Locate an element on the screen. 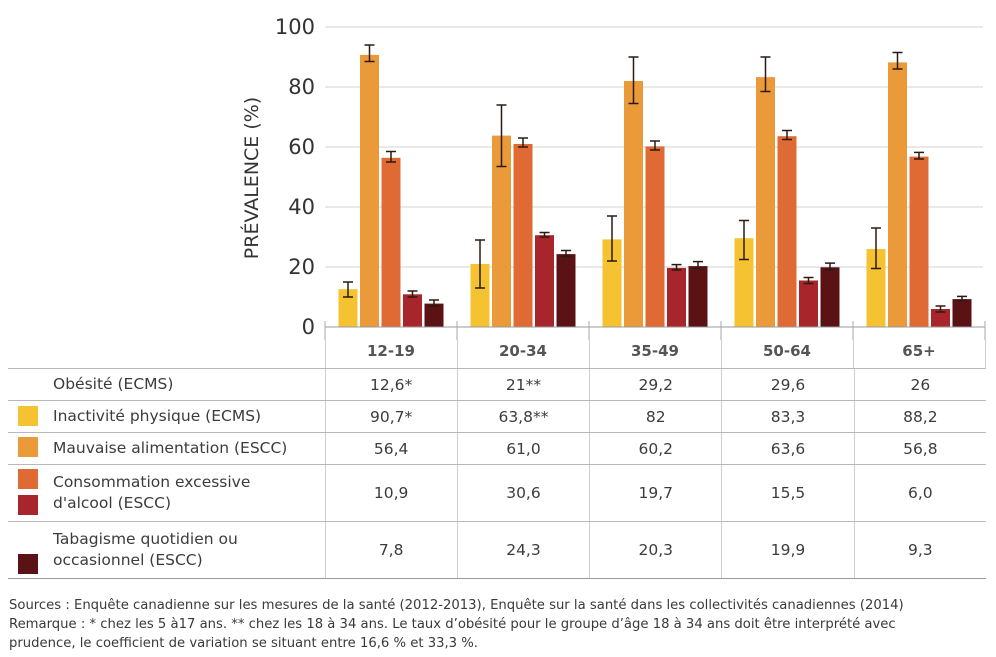  row-label-line: occasionnel (ESCC) is located at coordinates (128, 560).